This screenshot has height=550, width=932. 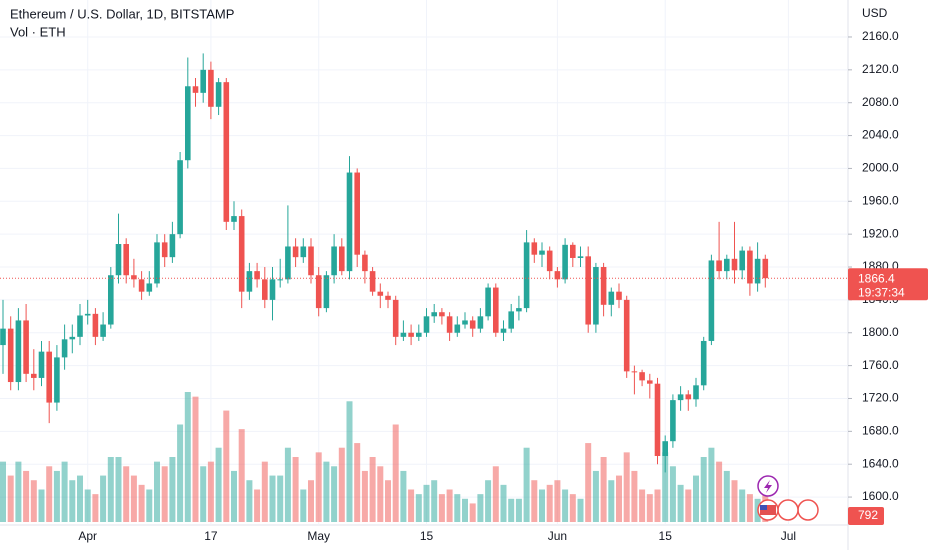 I want to click on y-tick-label: 1800.0, so click(x=880, y=332).